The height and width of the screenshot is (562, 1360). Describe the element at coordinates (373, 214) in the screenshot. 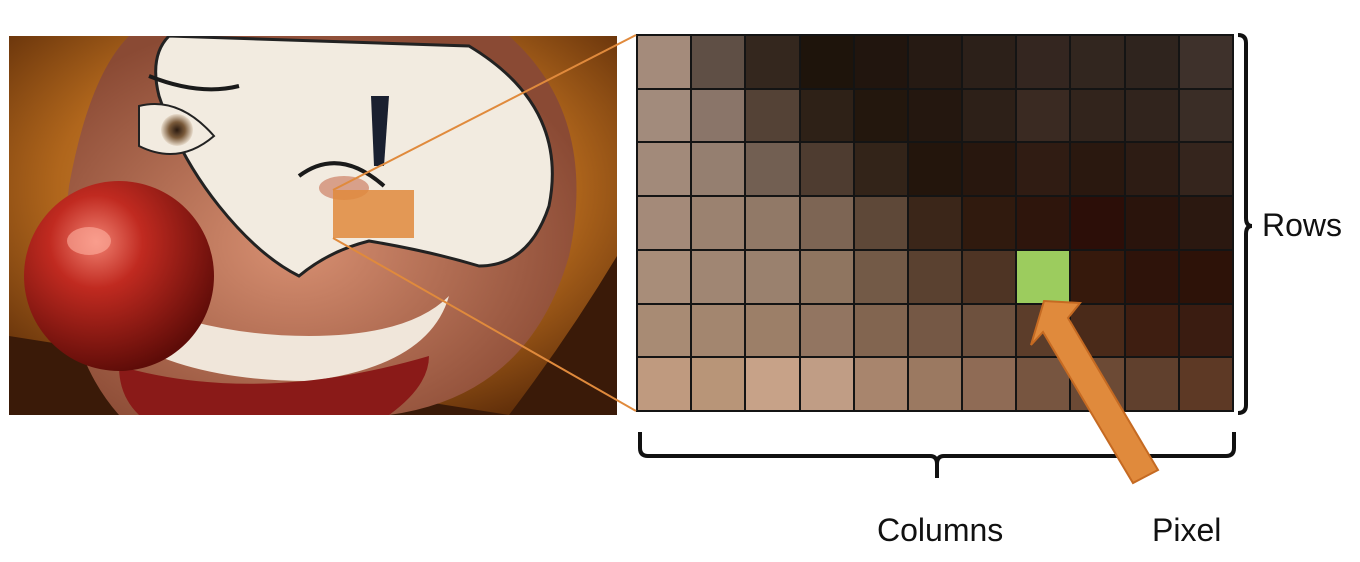

I see `highlight-box` at that location.